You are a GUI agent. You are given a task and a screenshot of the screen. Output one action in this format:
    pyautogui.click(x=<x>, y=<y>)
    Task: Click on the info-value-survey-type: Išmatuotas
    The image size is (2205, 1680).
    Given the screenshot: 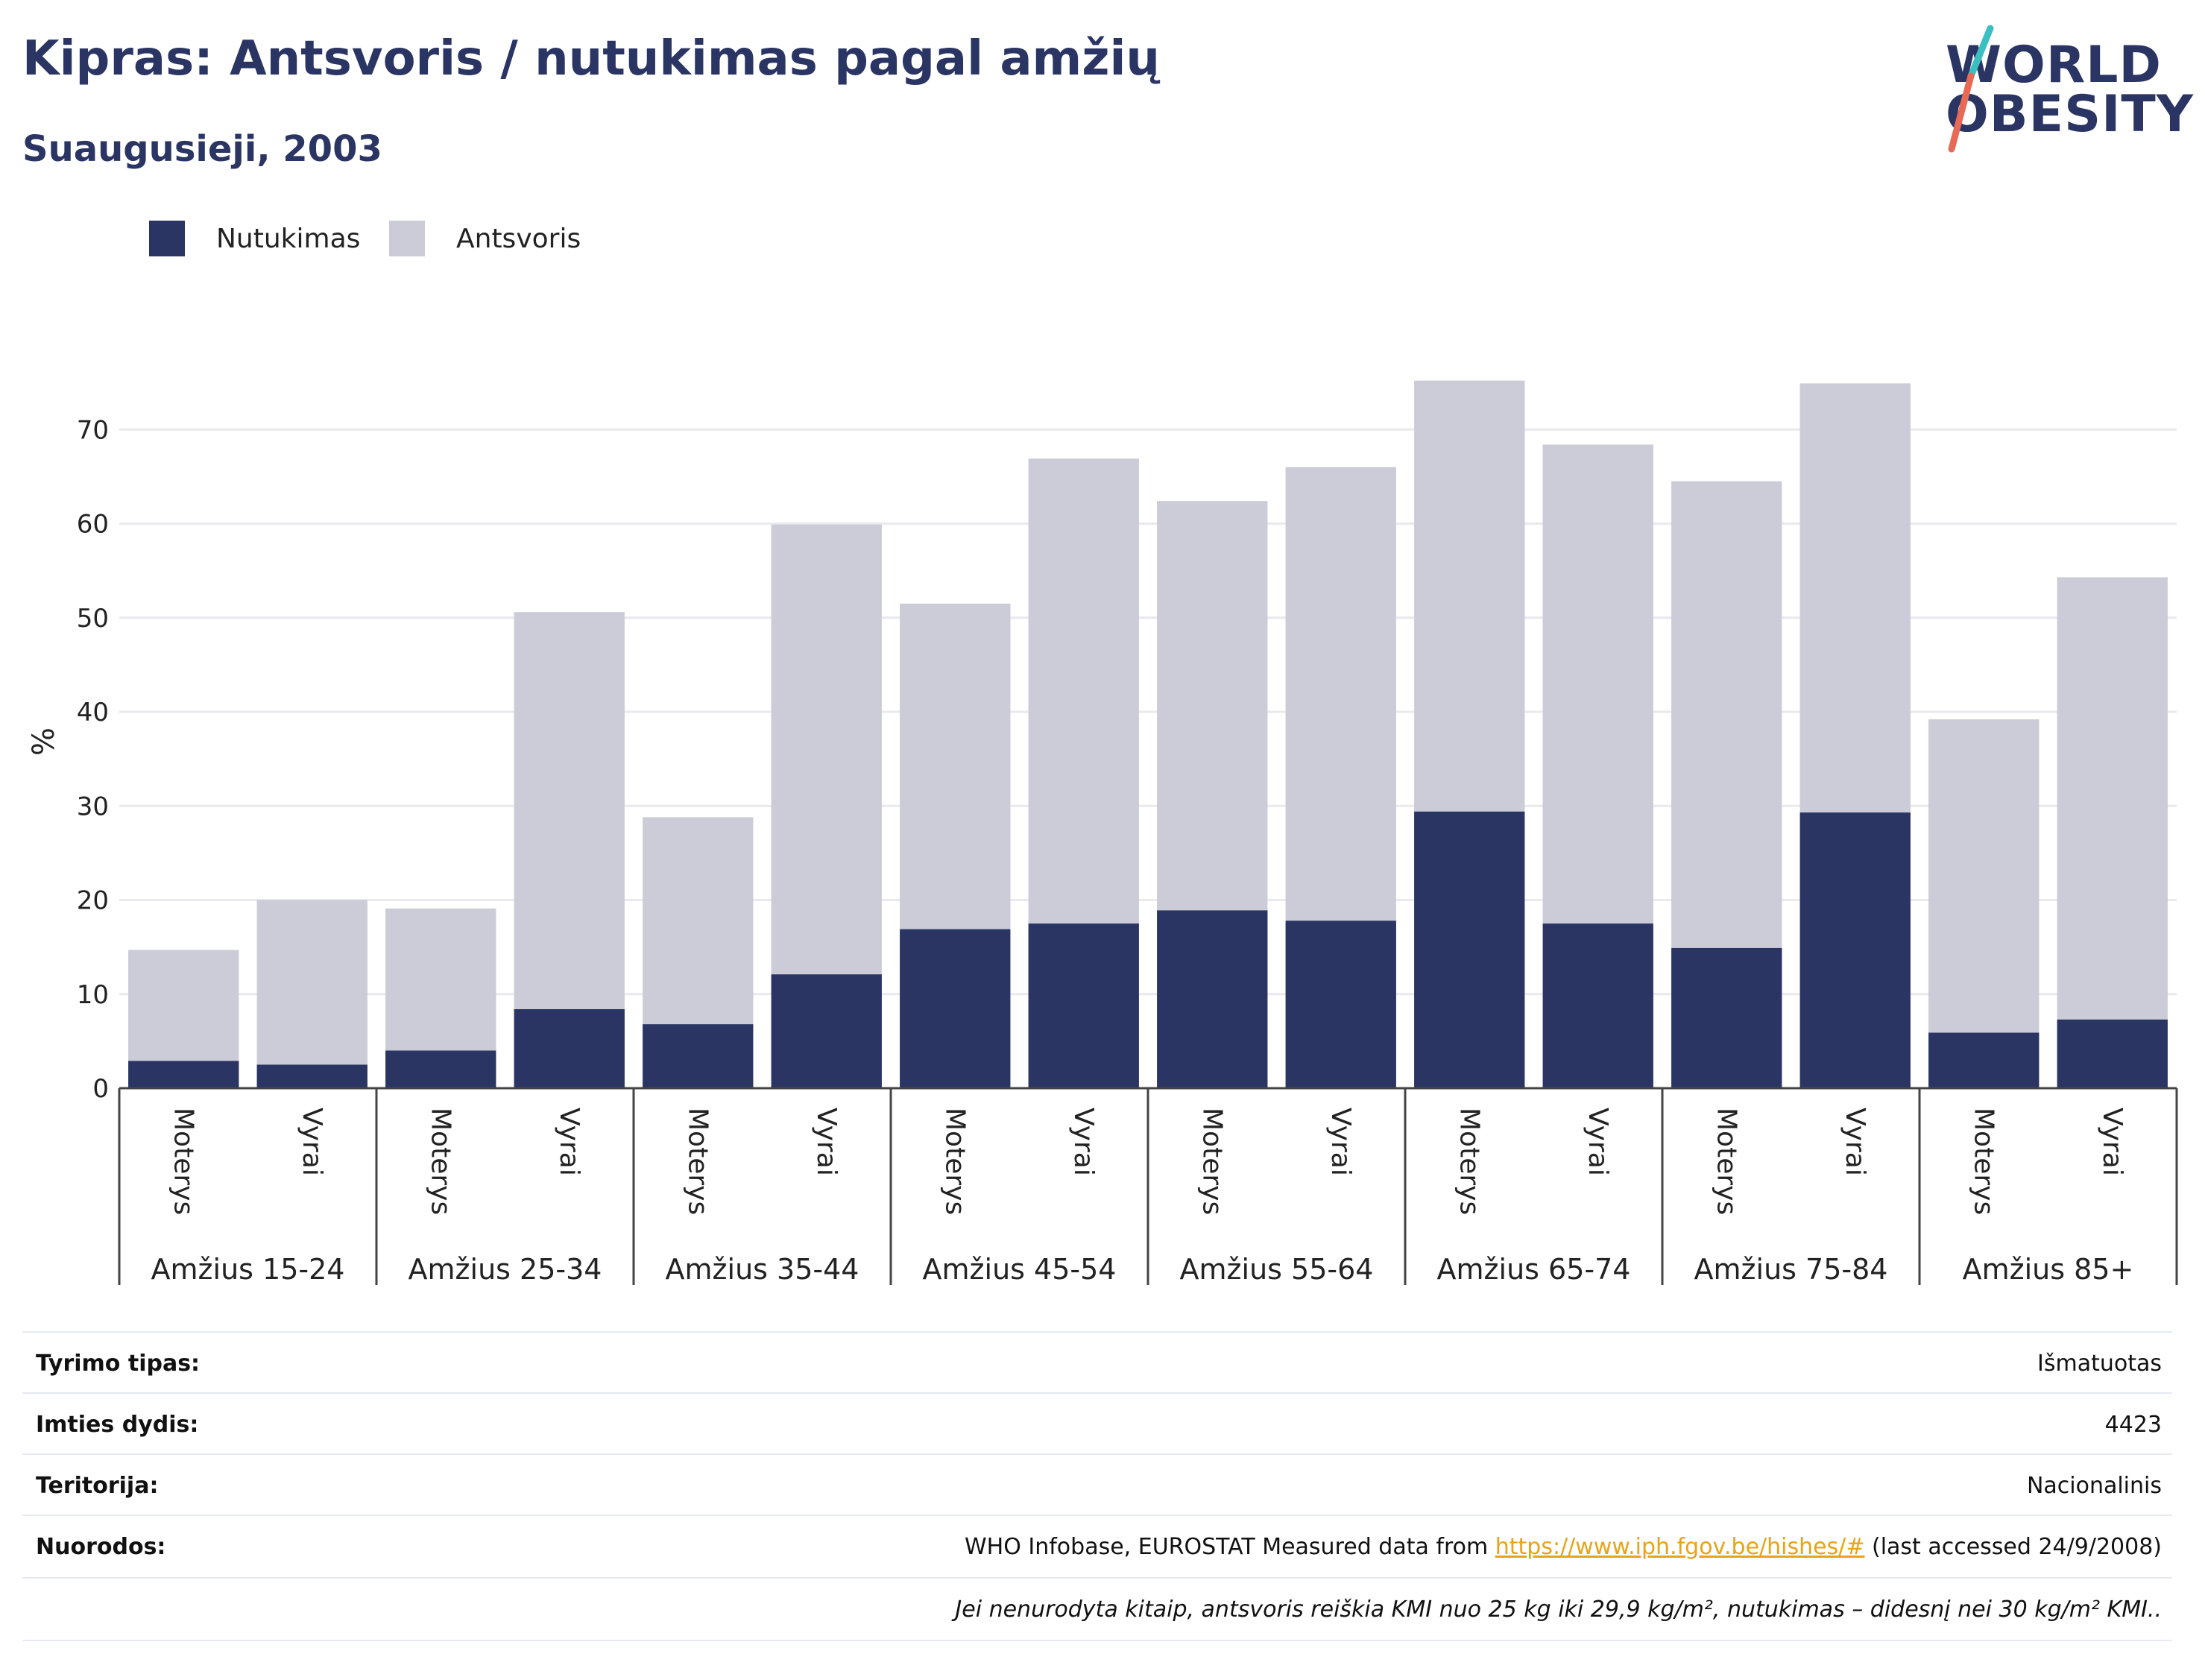 What is the action you would take?
    pyautogui.click(x=2099, y=1363)
    